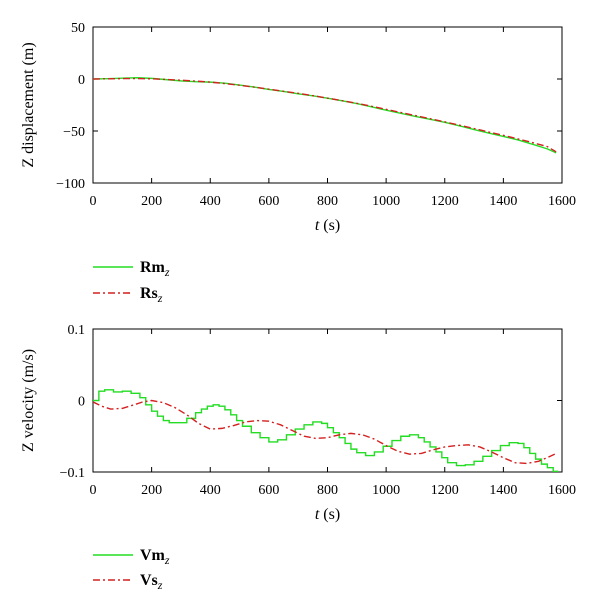  Describe the element at coordinates (70, 184) in the screenshot. I see `y-tick-label: −100` at that location.